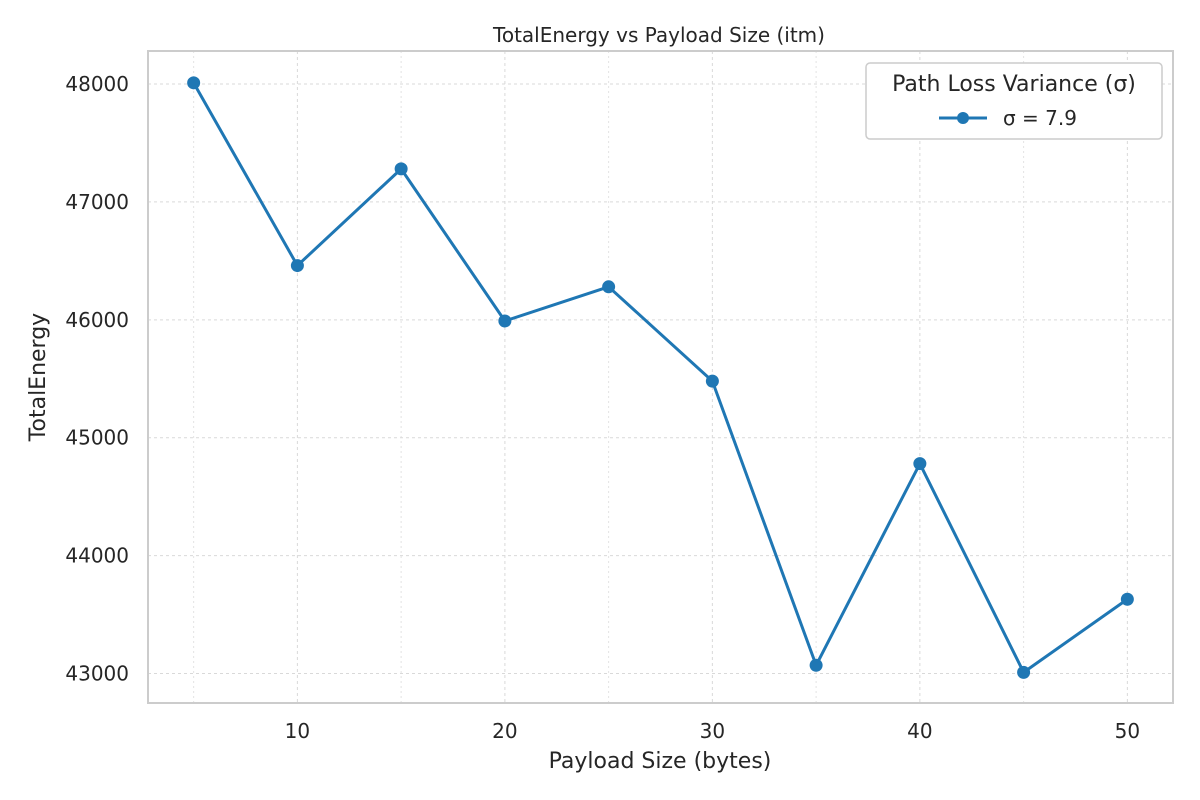 This screenshot has height=800, width=1200. What do you see at coordinates (504, 731) in the screenshot?
I see `x-tick-label: 20` at bounding box center [504, 731].